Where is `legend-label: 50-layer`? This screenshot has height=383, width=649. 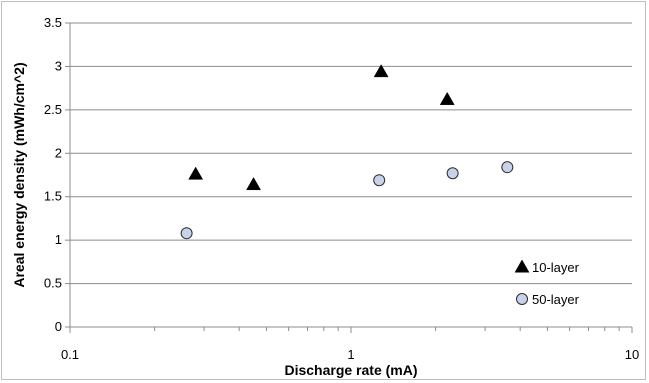
legend-label: 50-layer is located at coordinates (556, 299).